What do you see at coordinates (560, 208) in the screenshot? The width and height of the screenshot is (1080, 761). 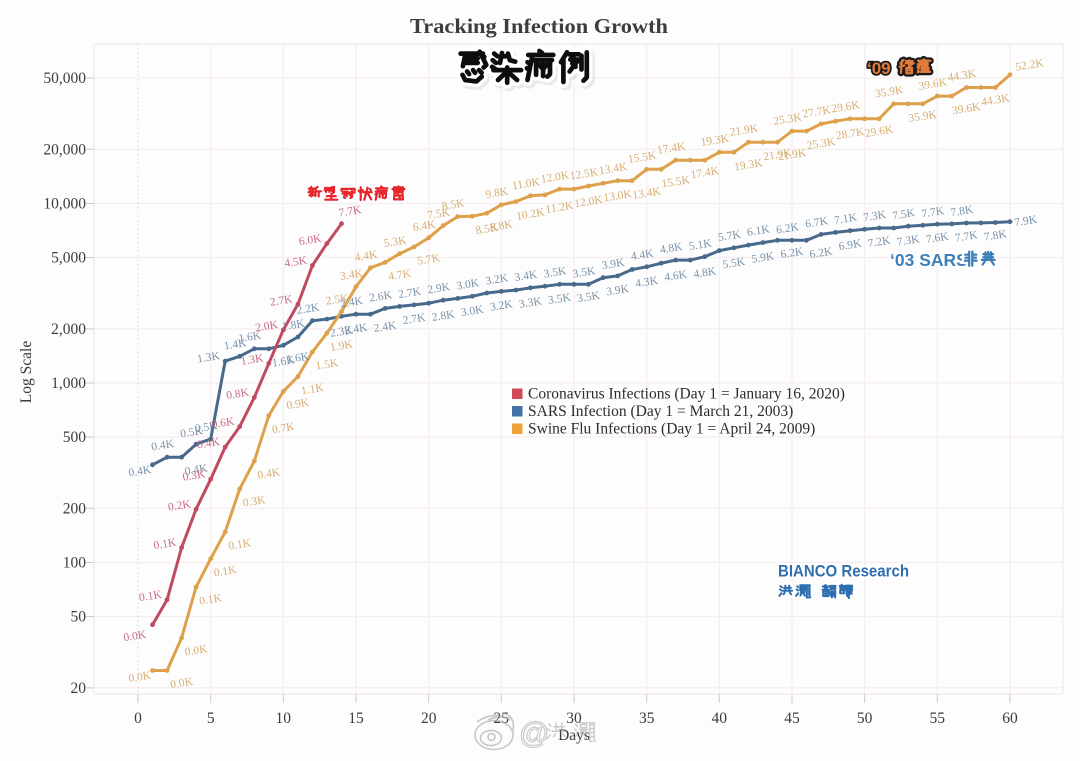 I see `svg-text: 11.2K` at bounding box center [560, 208].